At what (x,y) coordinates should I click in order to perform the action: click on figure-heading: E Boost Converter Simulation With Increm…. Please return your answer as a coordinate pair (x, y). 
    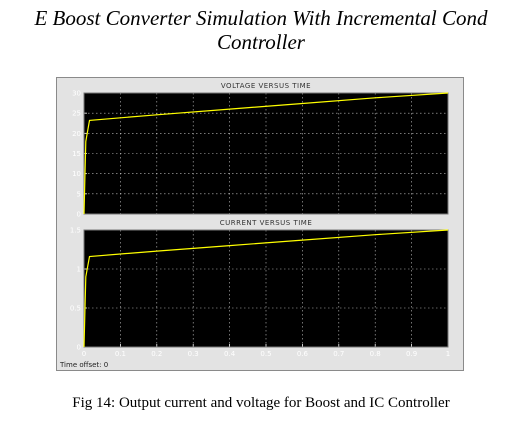
    Looking at the image, I should click on (261, 30).